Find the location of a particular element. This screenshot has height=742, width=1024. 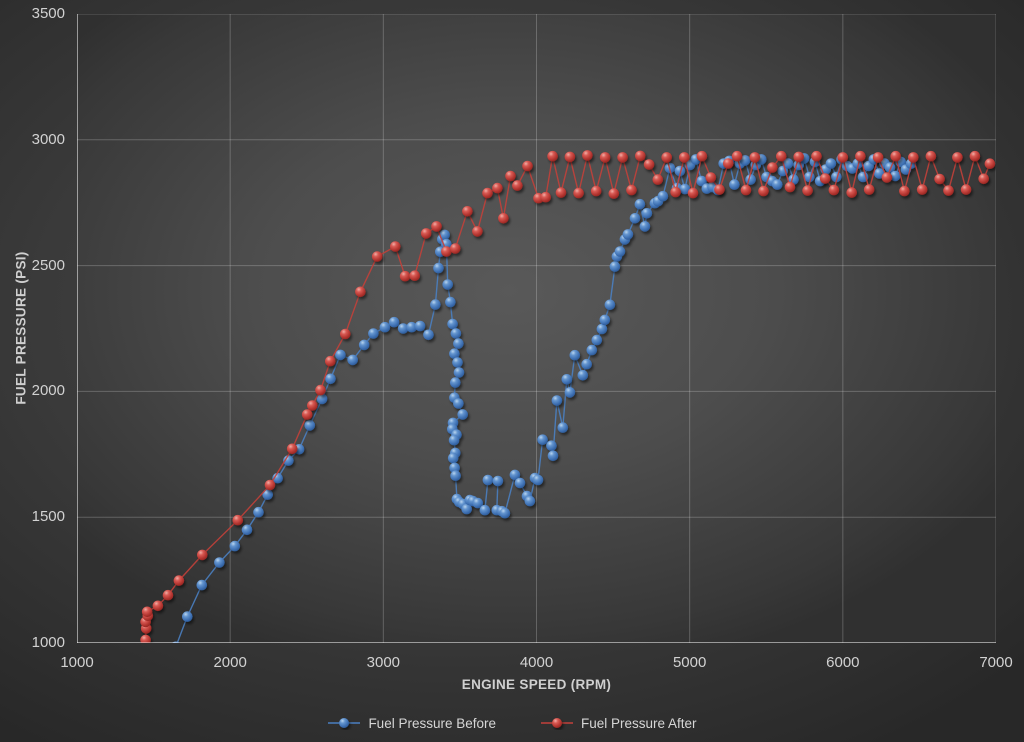

x-tick-label: 3000 is located at coordinates (383, 662).